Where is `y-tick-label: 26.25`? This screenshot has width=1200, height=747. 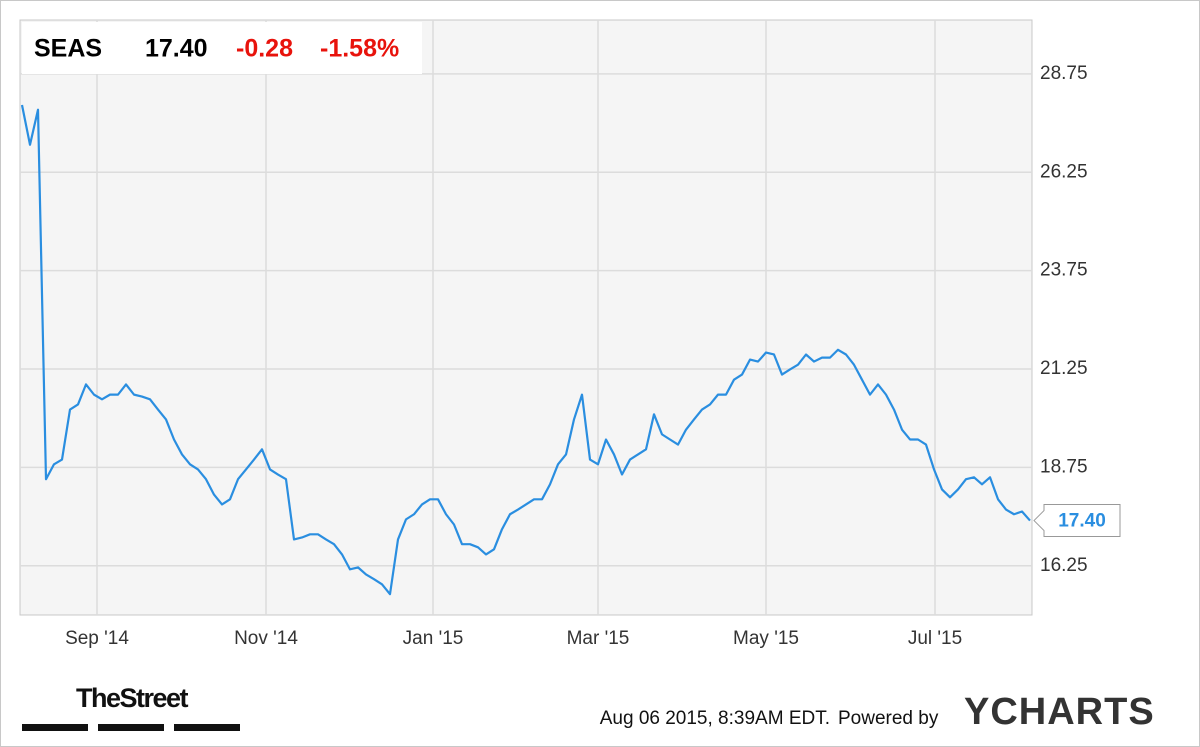
y-tick-label: 26.25 is located at coordinates (1064, 171).